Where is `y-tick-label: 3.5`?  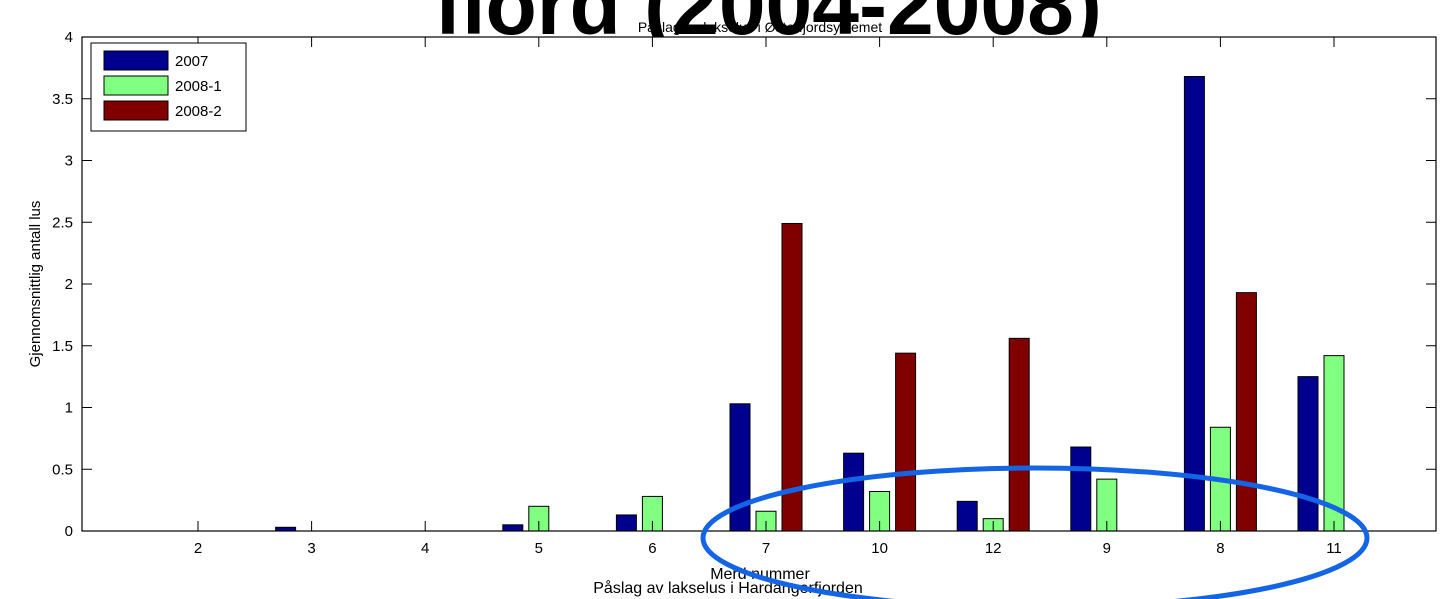
y-tick-label: 3.5 is located at coordinates (62, 99).